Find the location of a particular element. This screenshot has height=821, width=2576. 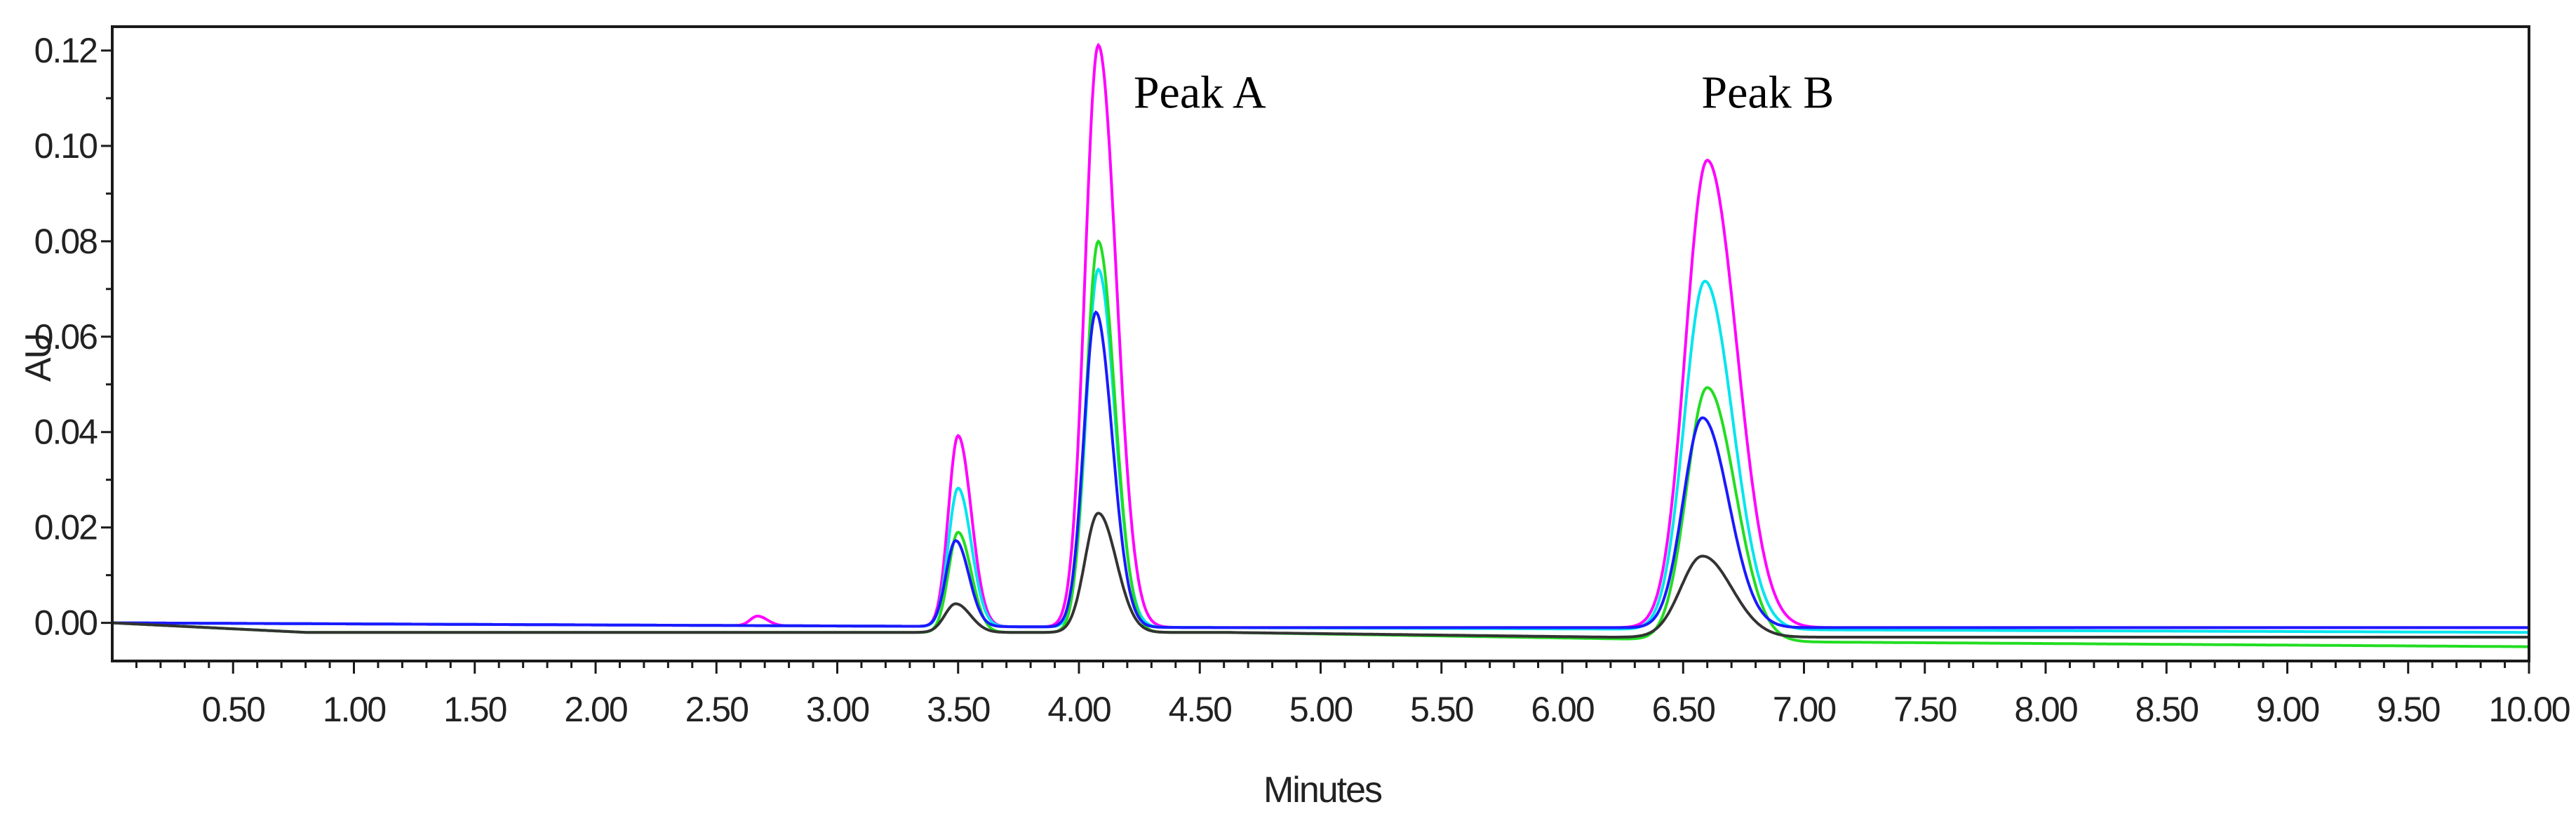

x-tick-label: 2.00 is located at coordinates (595, 709).